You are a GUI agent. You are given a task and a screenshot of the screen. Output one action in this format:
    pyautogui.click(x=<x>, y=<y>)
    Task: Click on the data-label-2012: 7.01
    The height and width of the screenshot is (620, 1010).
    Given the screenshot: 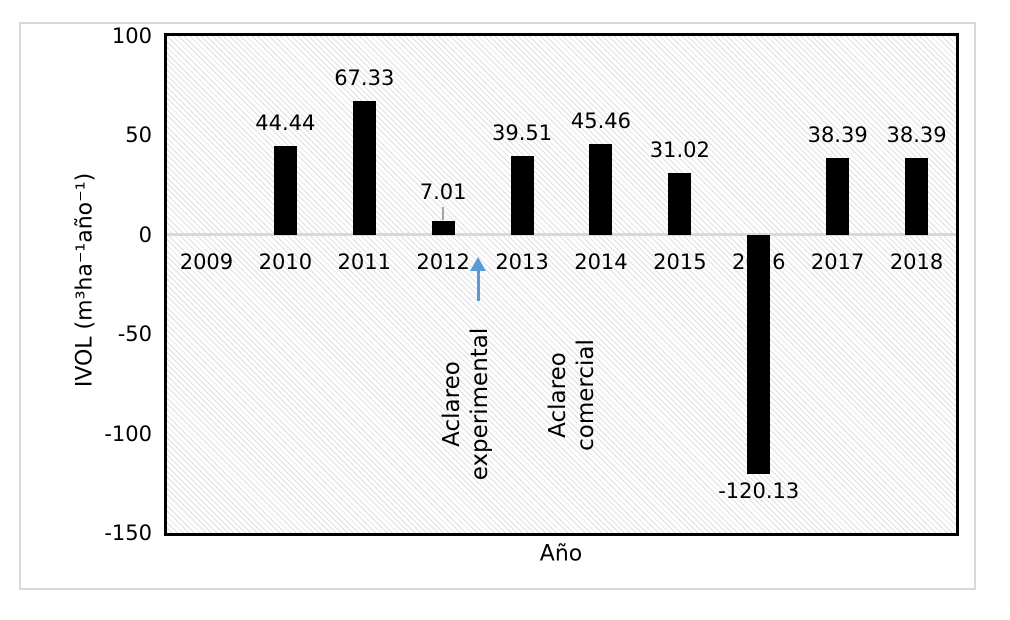 What is the action you would take?
    pyautogui.click(x=443, y=191)
    